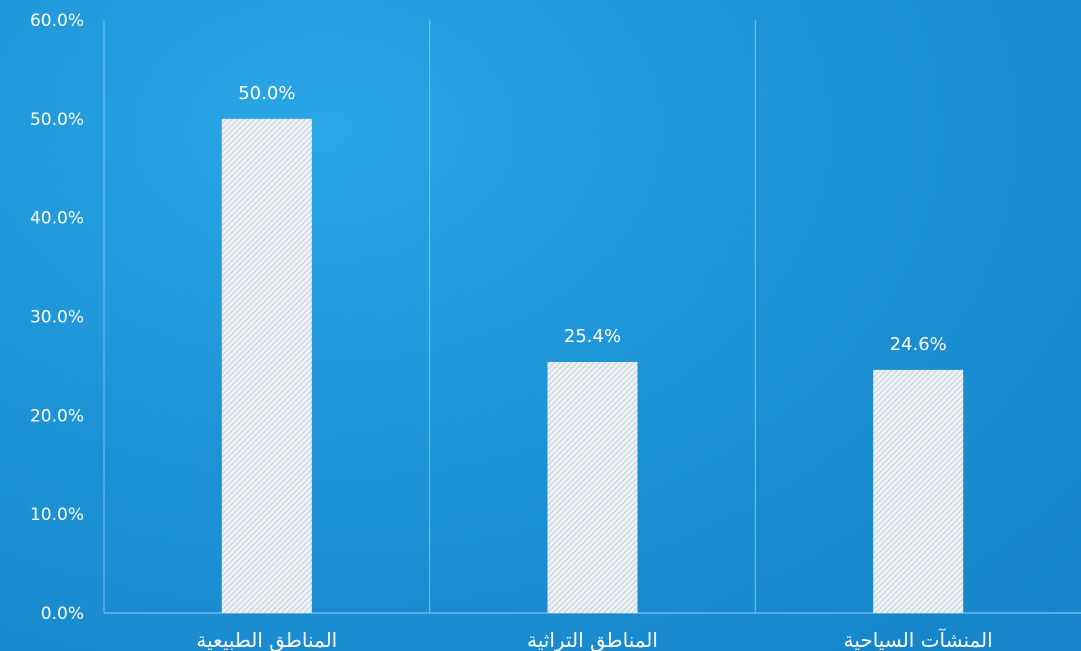 The image size is (1081, 651). Describe the element at coordinates (57, 416) in the screenshot. I see `y-tick-label: 20.0%` at that location.